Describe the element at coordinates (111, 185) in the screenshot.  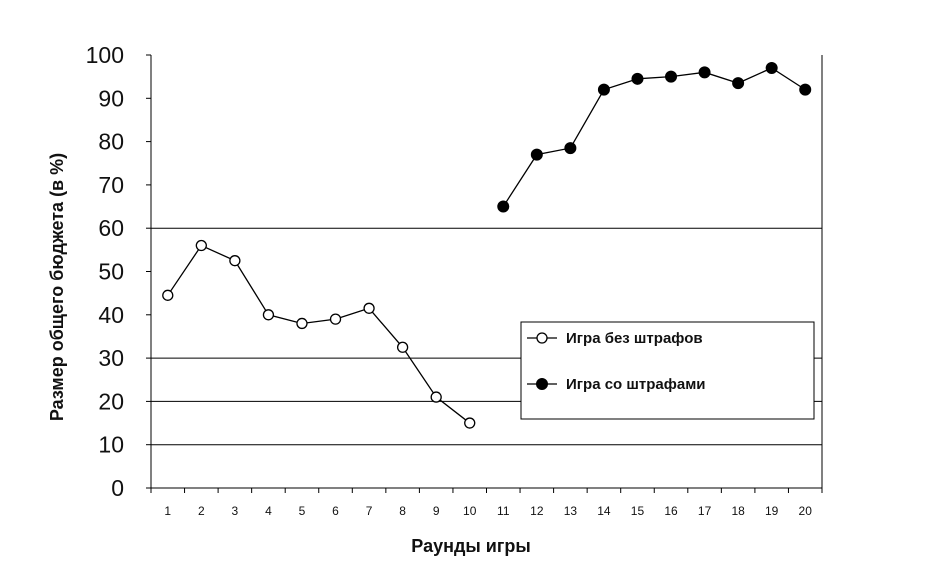
I see `y-tick-label: 70` at that location.